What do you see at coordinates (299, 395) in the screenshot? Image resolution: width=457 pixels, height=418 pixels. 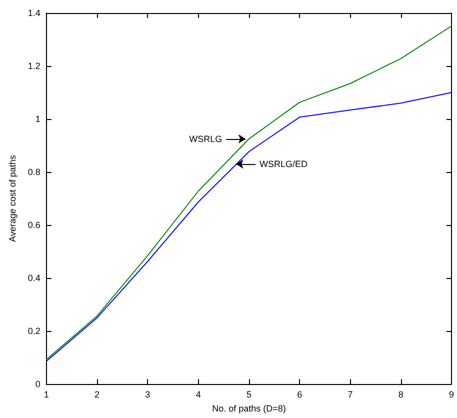 I see `x-tick-label: 6` at bounding box center [299, 395].